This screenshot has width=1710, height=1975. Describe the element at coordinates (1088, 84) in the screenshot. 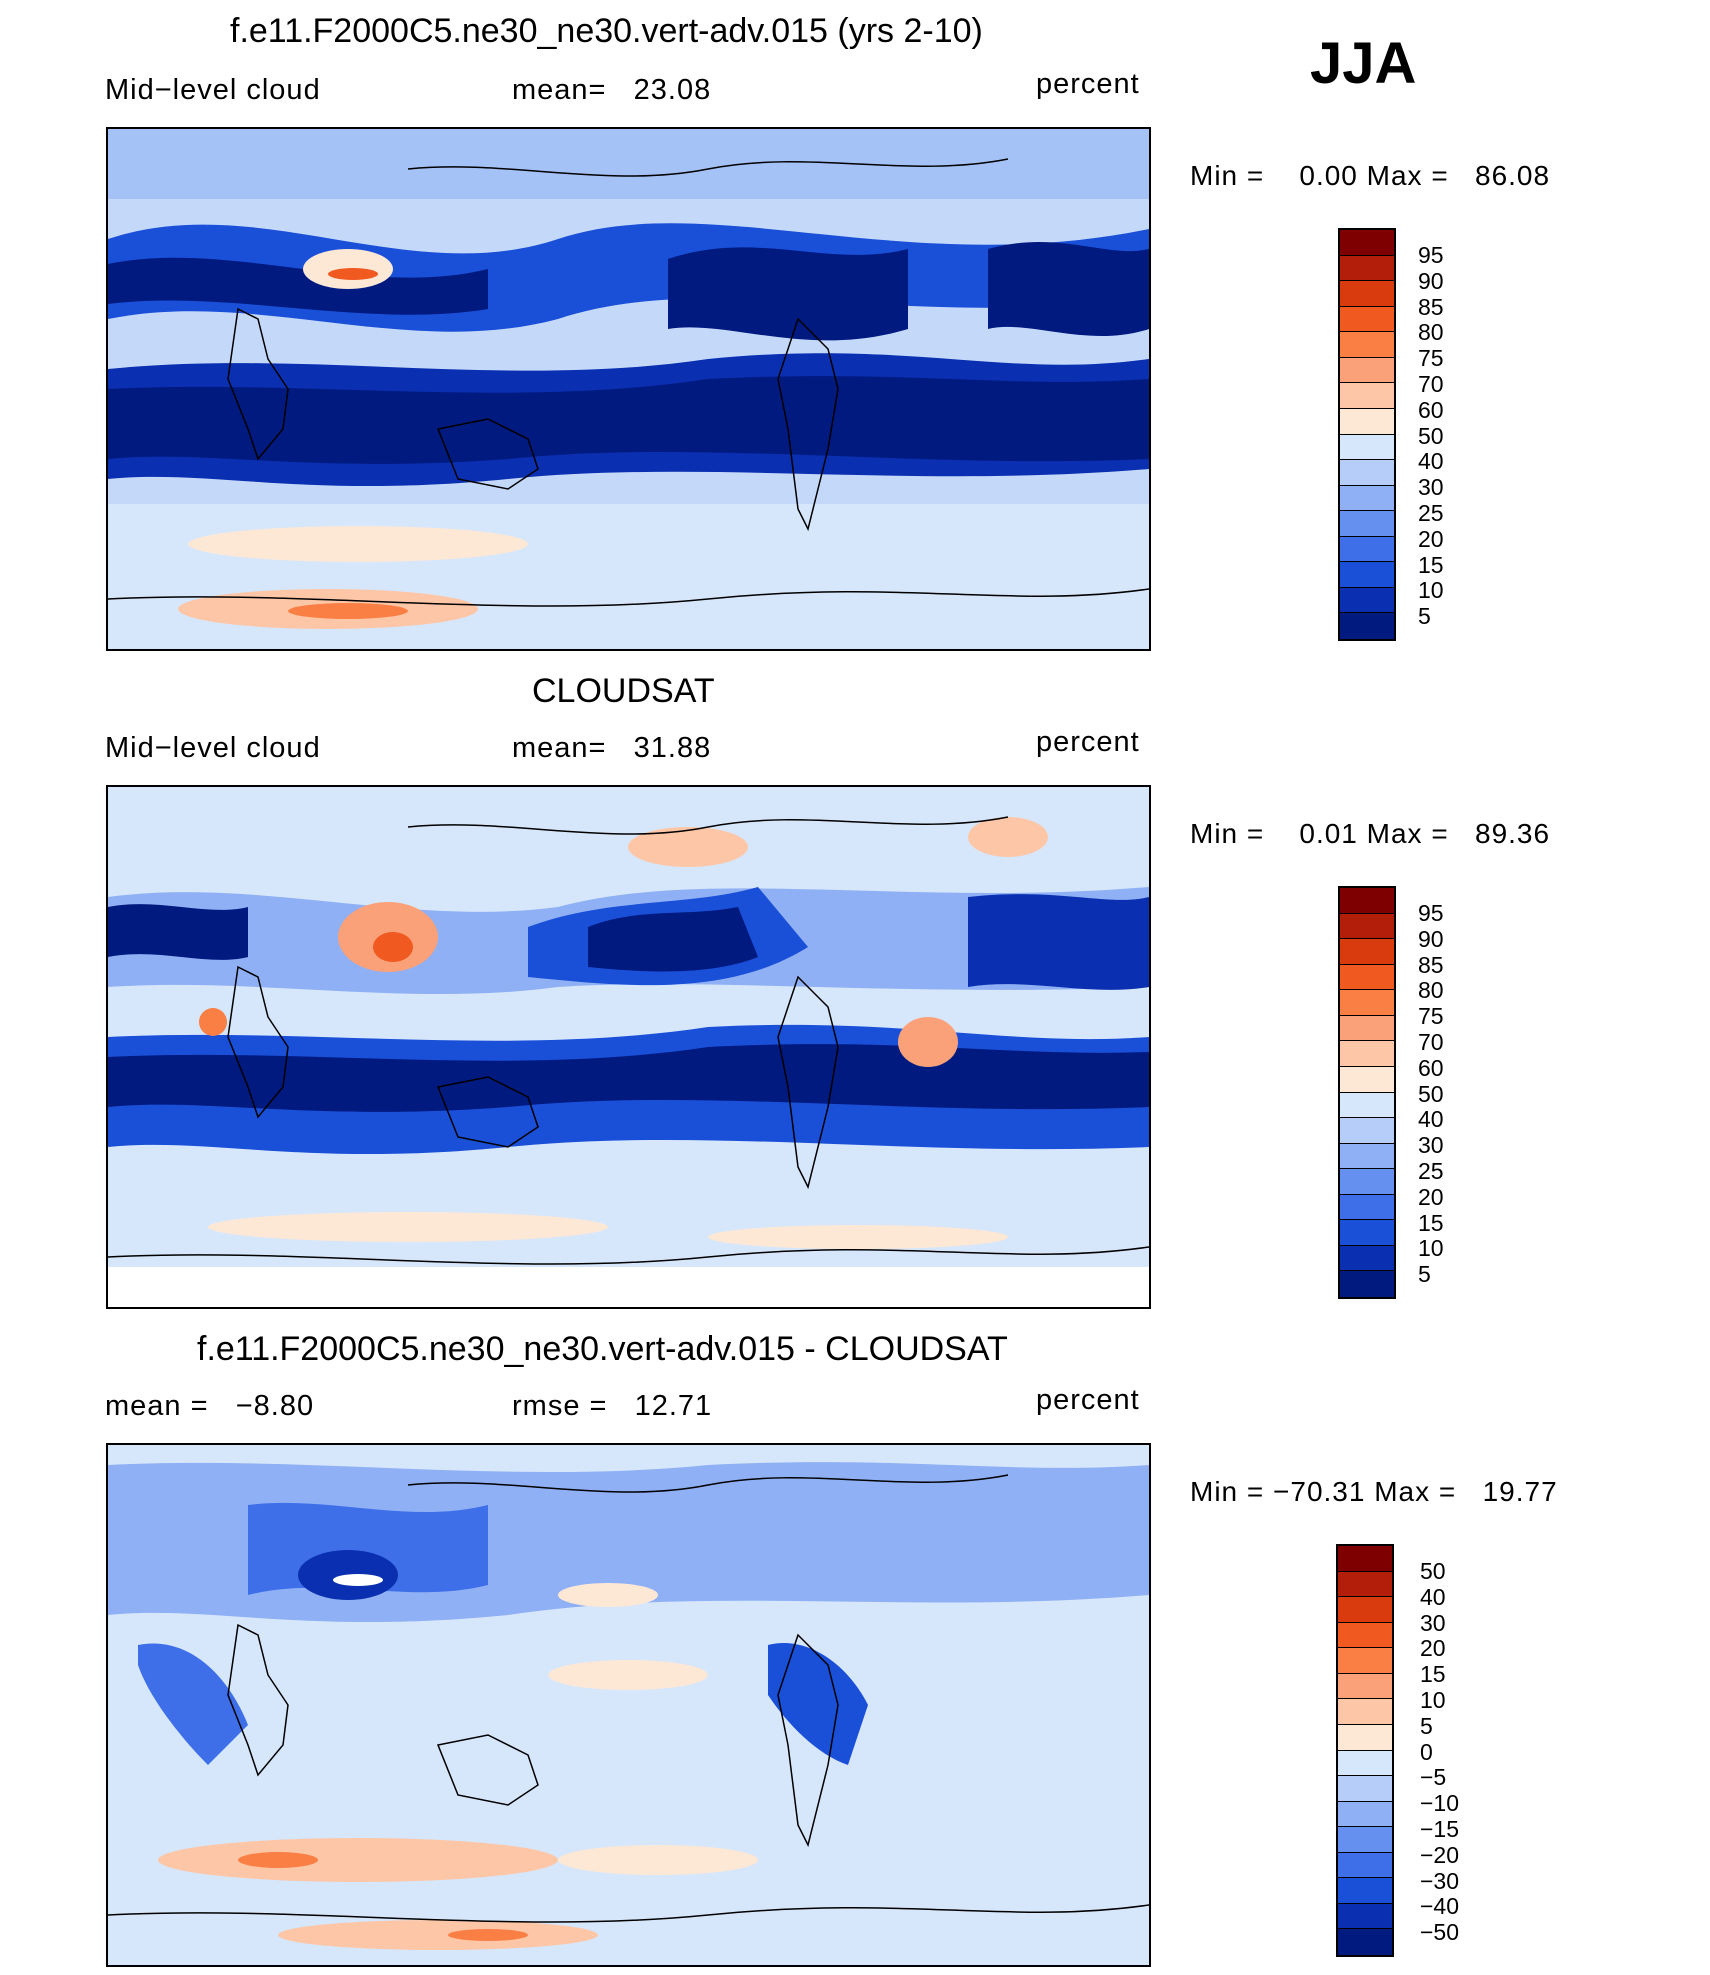

I see `panel1-units-label: percent` at that location.